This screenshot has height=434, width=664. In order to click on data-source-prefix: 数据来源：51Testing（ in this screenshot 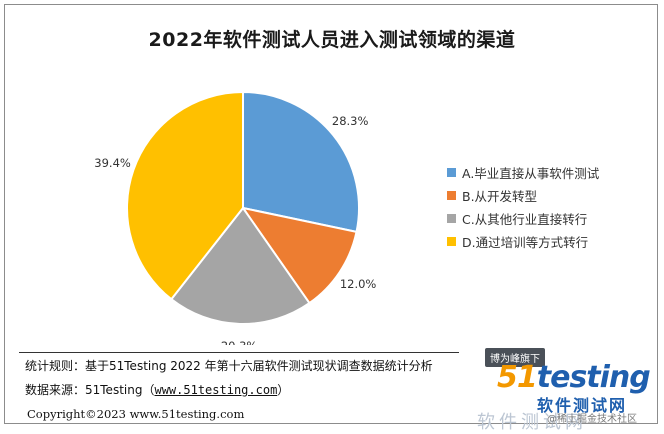, I will do `click(90, 390)`.